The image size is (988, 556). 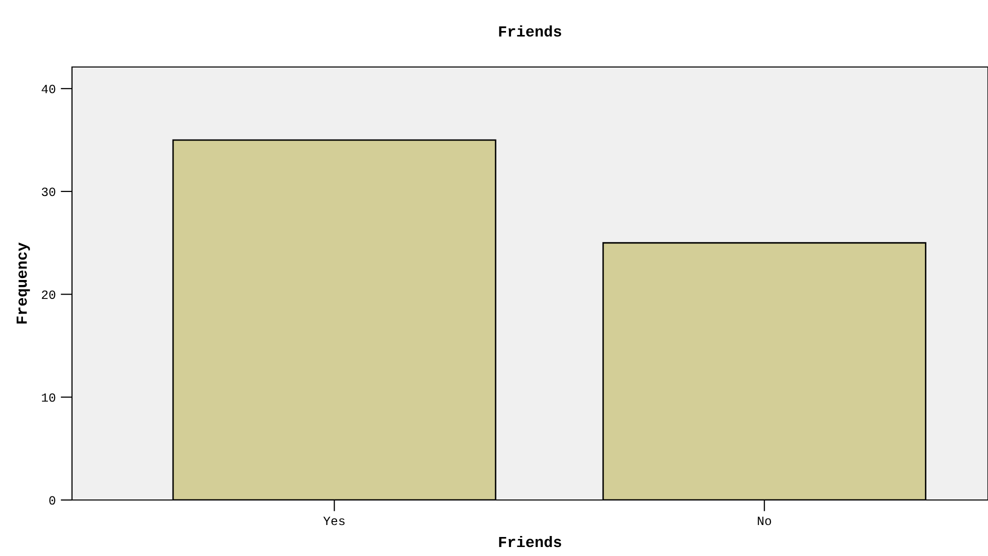 What do you see at coordinates (49, 397) in the screenshot?
I see `y-tick-label: 10` at bounding box center [49, 397].